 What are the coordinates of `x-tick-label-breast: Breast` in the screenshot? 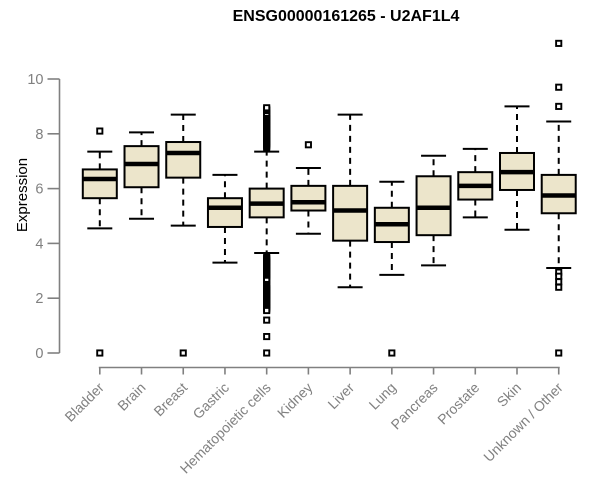 It's located at (170, 399).